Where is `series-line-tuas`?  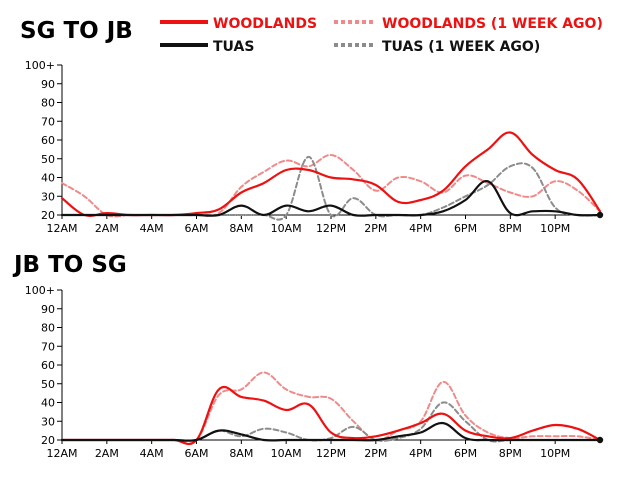 series-line-tuas is located at coordinates (331, 198).